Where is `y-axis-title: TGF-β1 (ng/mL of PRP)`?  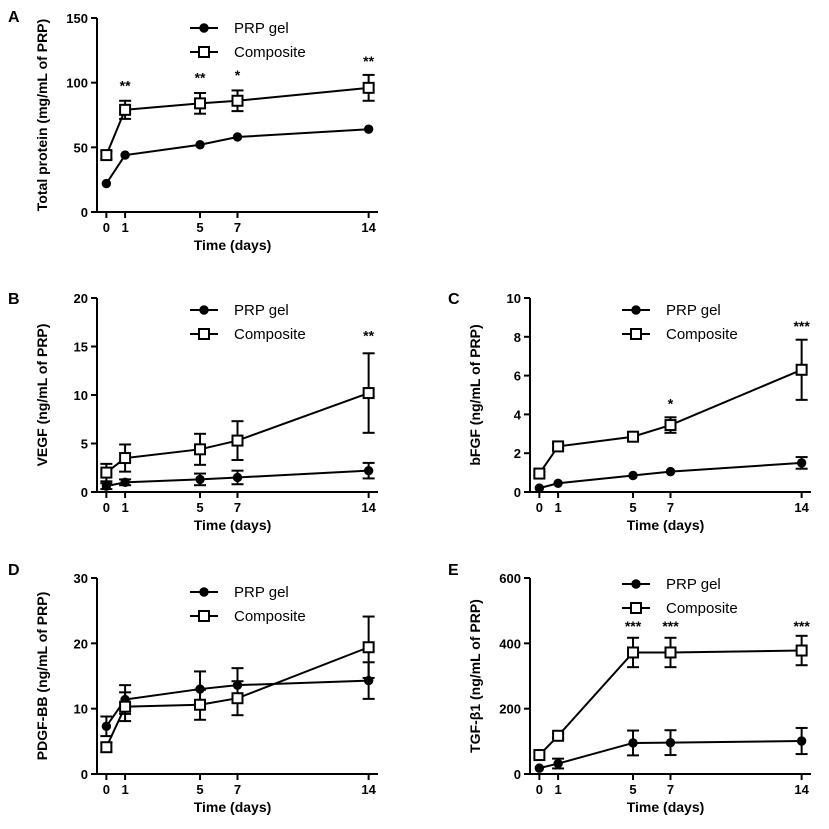
y-axis-title: TGF-β1 (ng/mL of PRP) is located at coordinates (475, 676).